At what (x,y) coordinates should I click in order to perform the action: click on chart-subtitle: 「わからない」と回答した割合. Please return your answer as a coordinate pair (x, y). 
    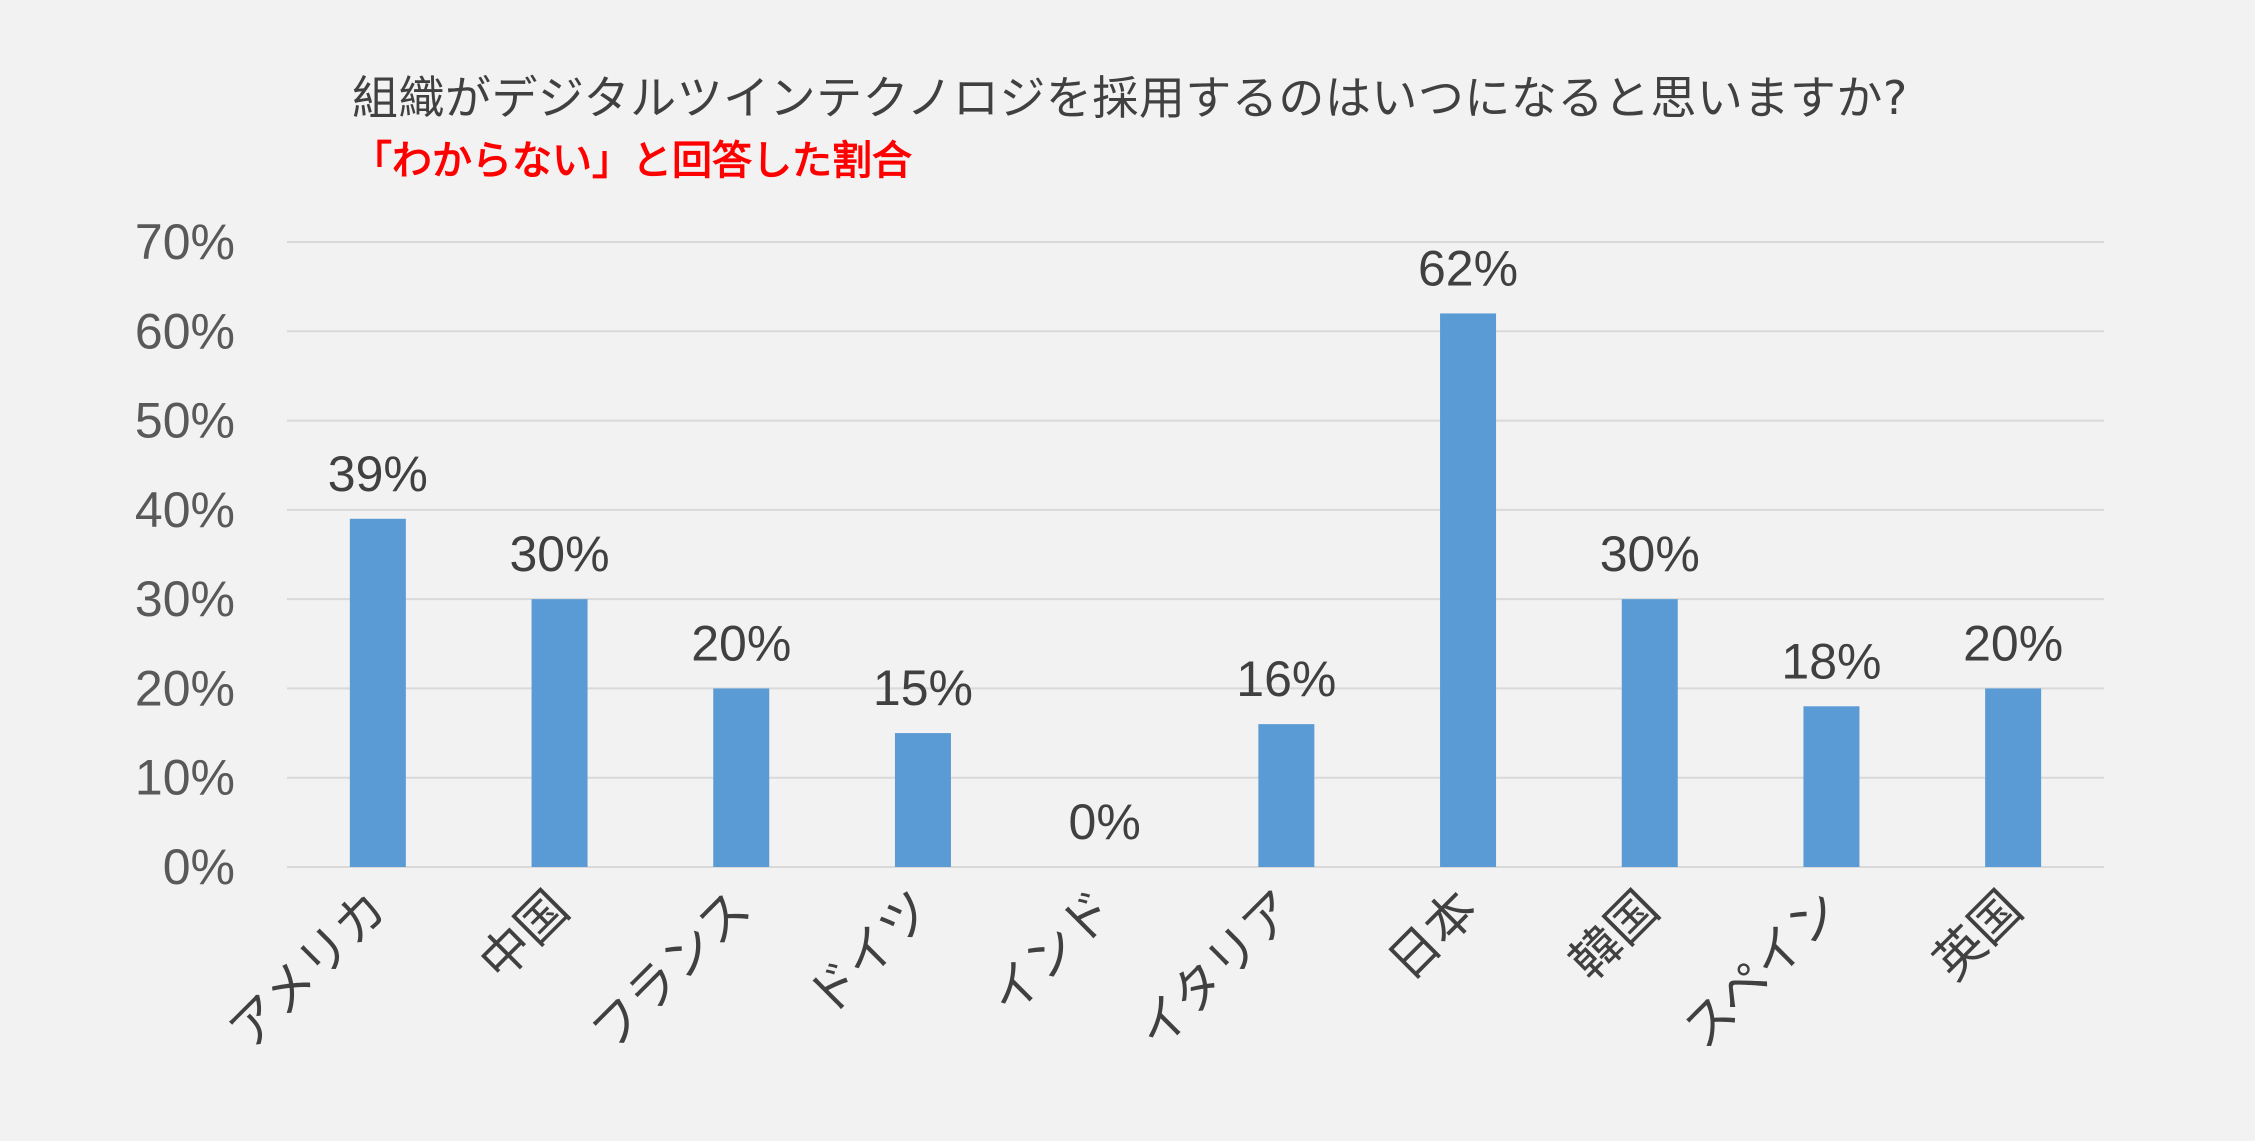
    Looking at the image, I should click on (632, 161).